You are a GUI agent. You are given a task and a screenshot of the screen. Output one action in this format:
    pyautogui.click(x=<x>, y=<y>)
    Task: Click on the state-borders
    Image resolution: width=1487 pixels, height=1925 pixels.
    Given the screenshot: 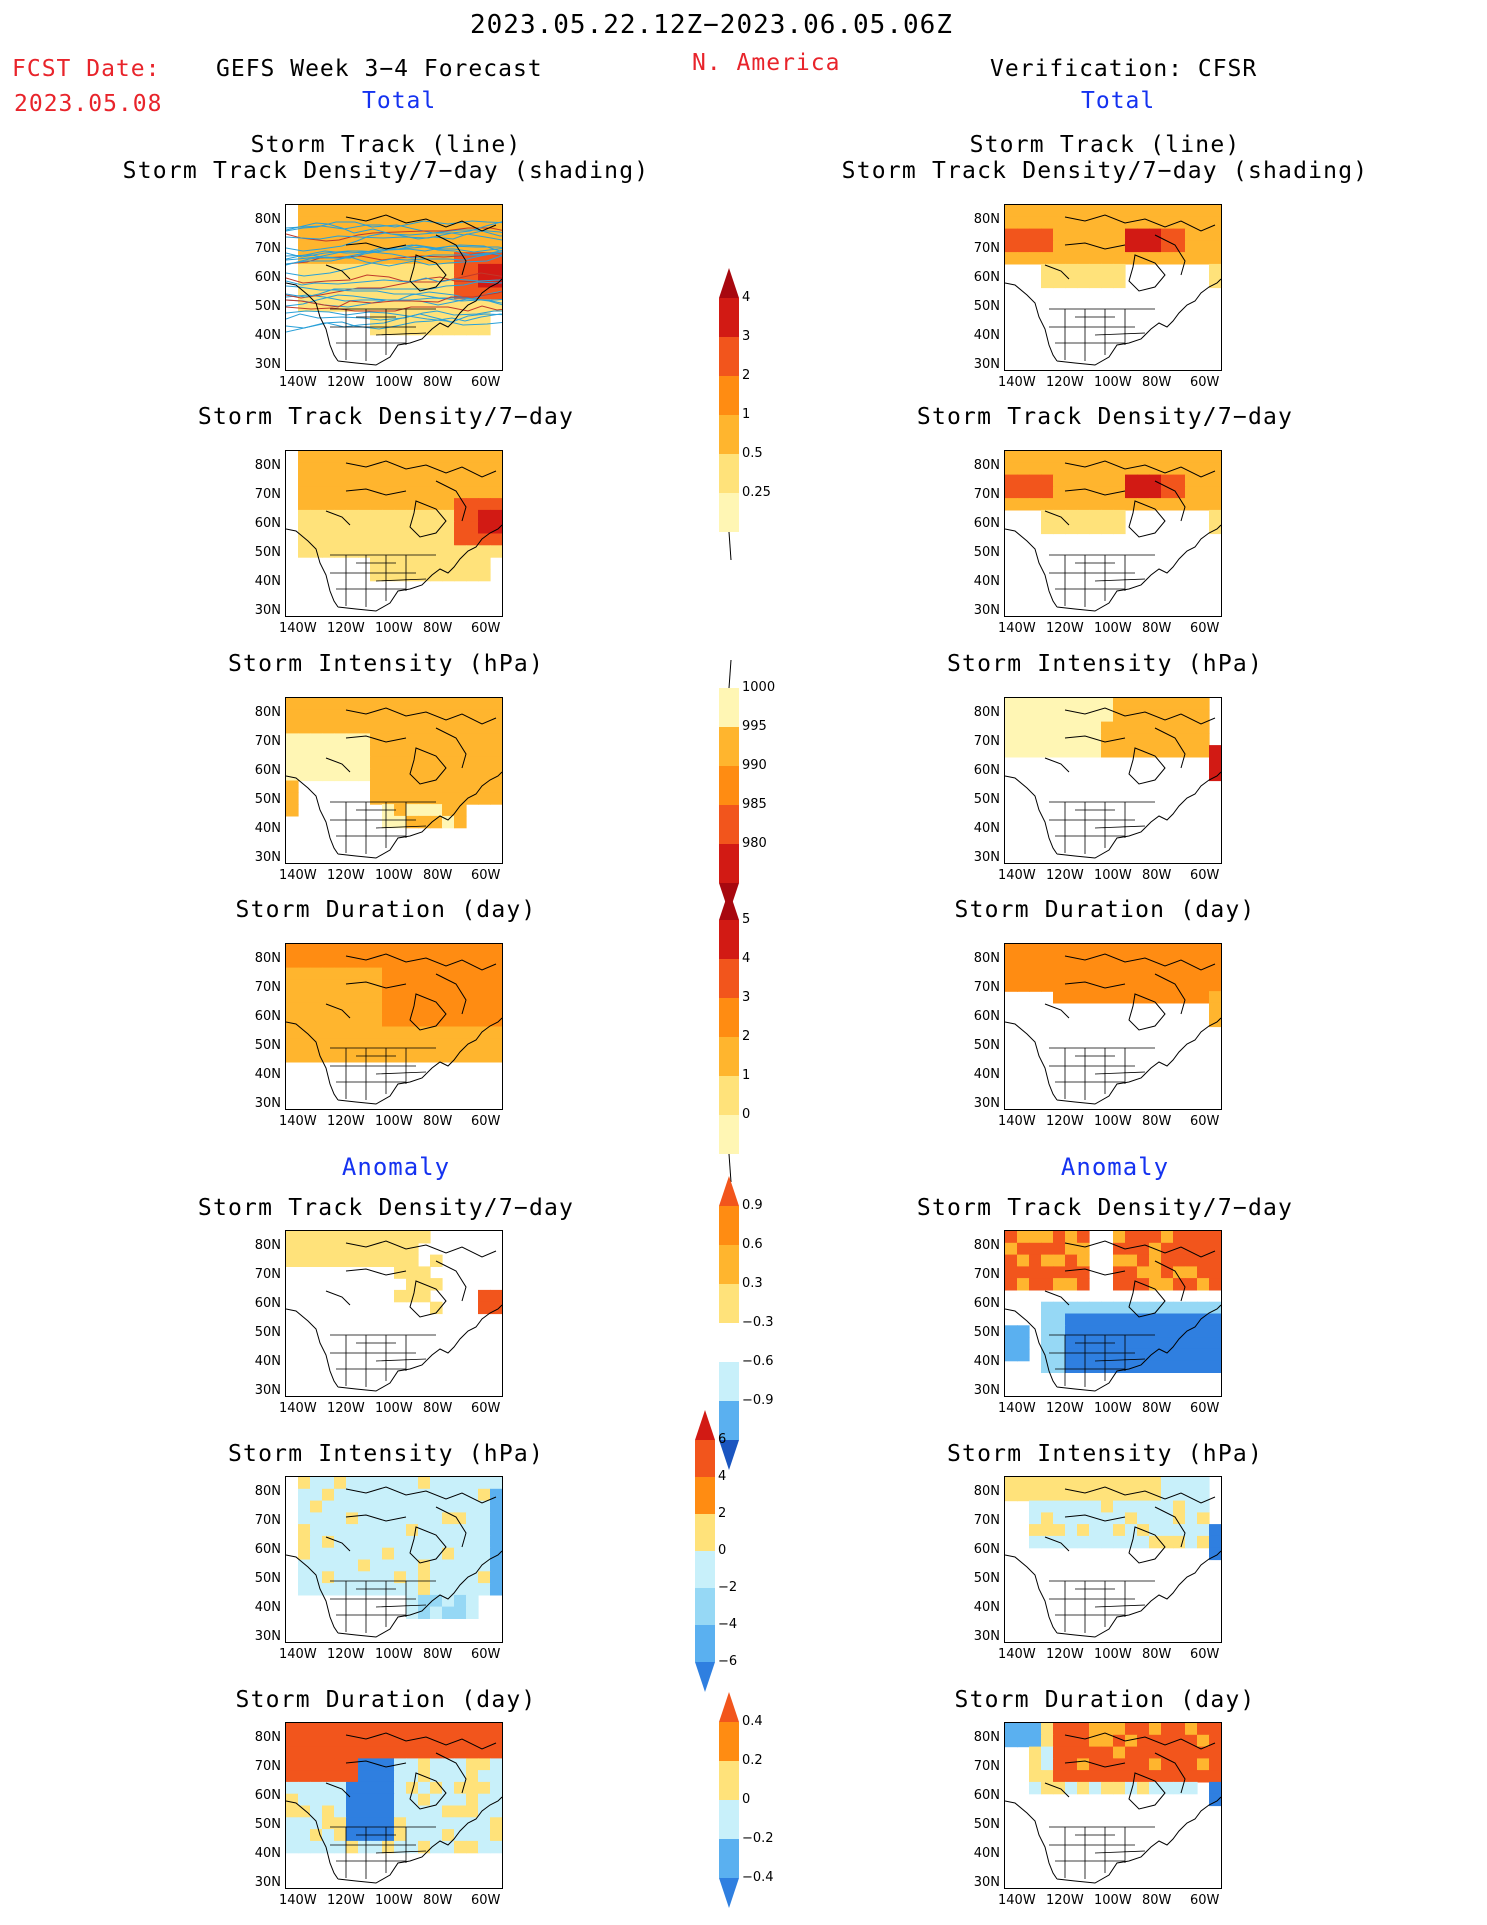 What is the action you would take?
    pyautogui.click(x=1102, y=334)
    